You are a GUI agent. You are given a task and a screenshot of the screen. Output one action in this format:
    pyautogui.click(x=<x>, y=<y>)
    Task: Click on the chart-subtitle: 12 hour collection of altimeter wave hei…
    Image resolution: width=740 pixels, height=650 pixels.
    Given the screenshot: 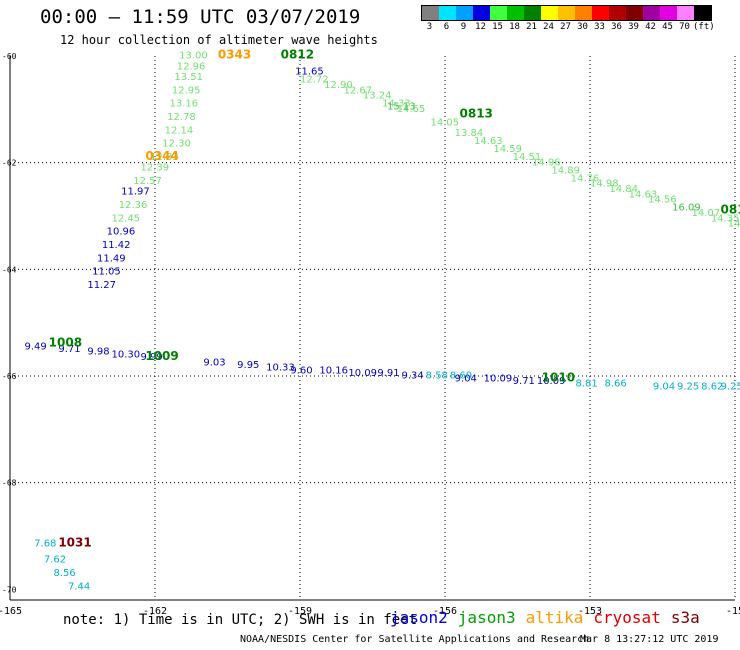 What is the action you would take?
    pyautogui.click(x=219, y=40)
    